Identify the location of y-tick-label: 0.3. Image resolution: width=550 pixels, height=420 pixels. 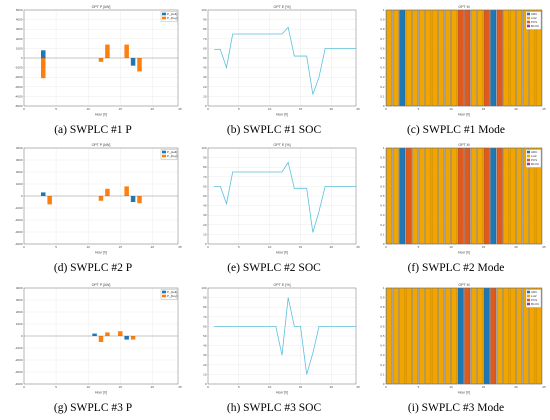
(382, 215).